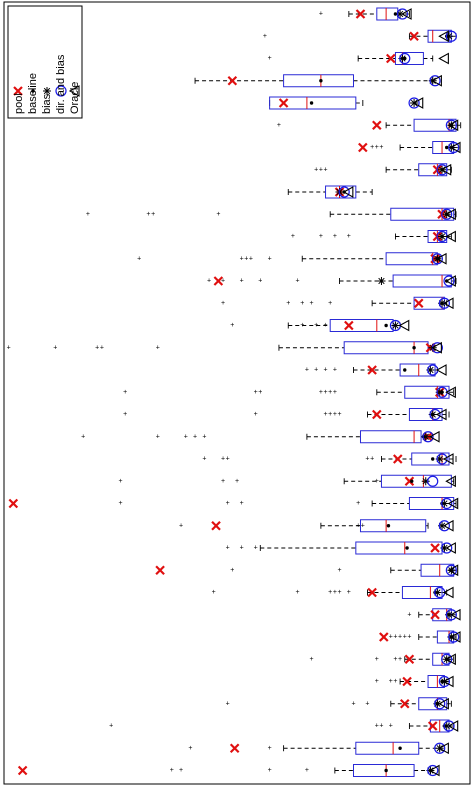 This screenshot has height=786, width=474. I want to click on boxplot-row: + +, so click(307, 570).